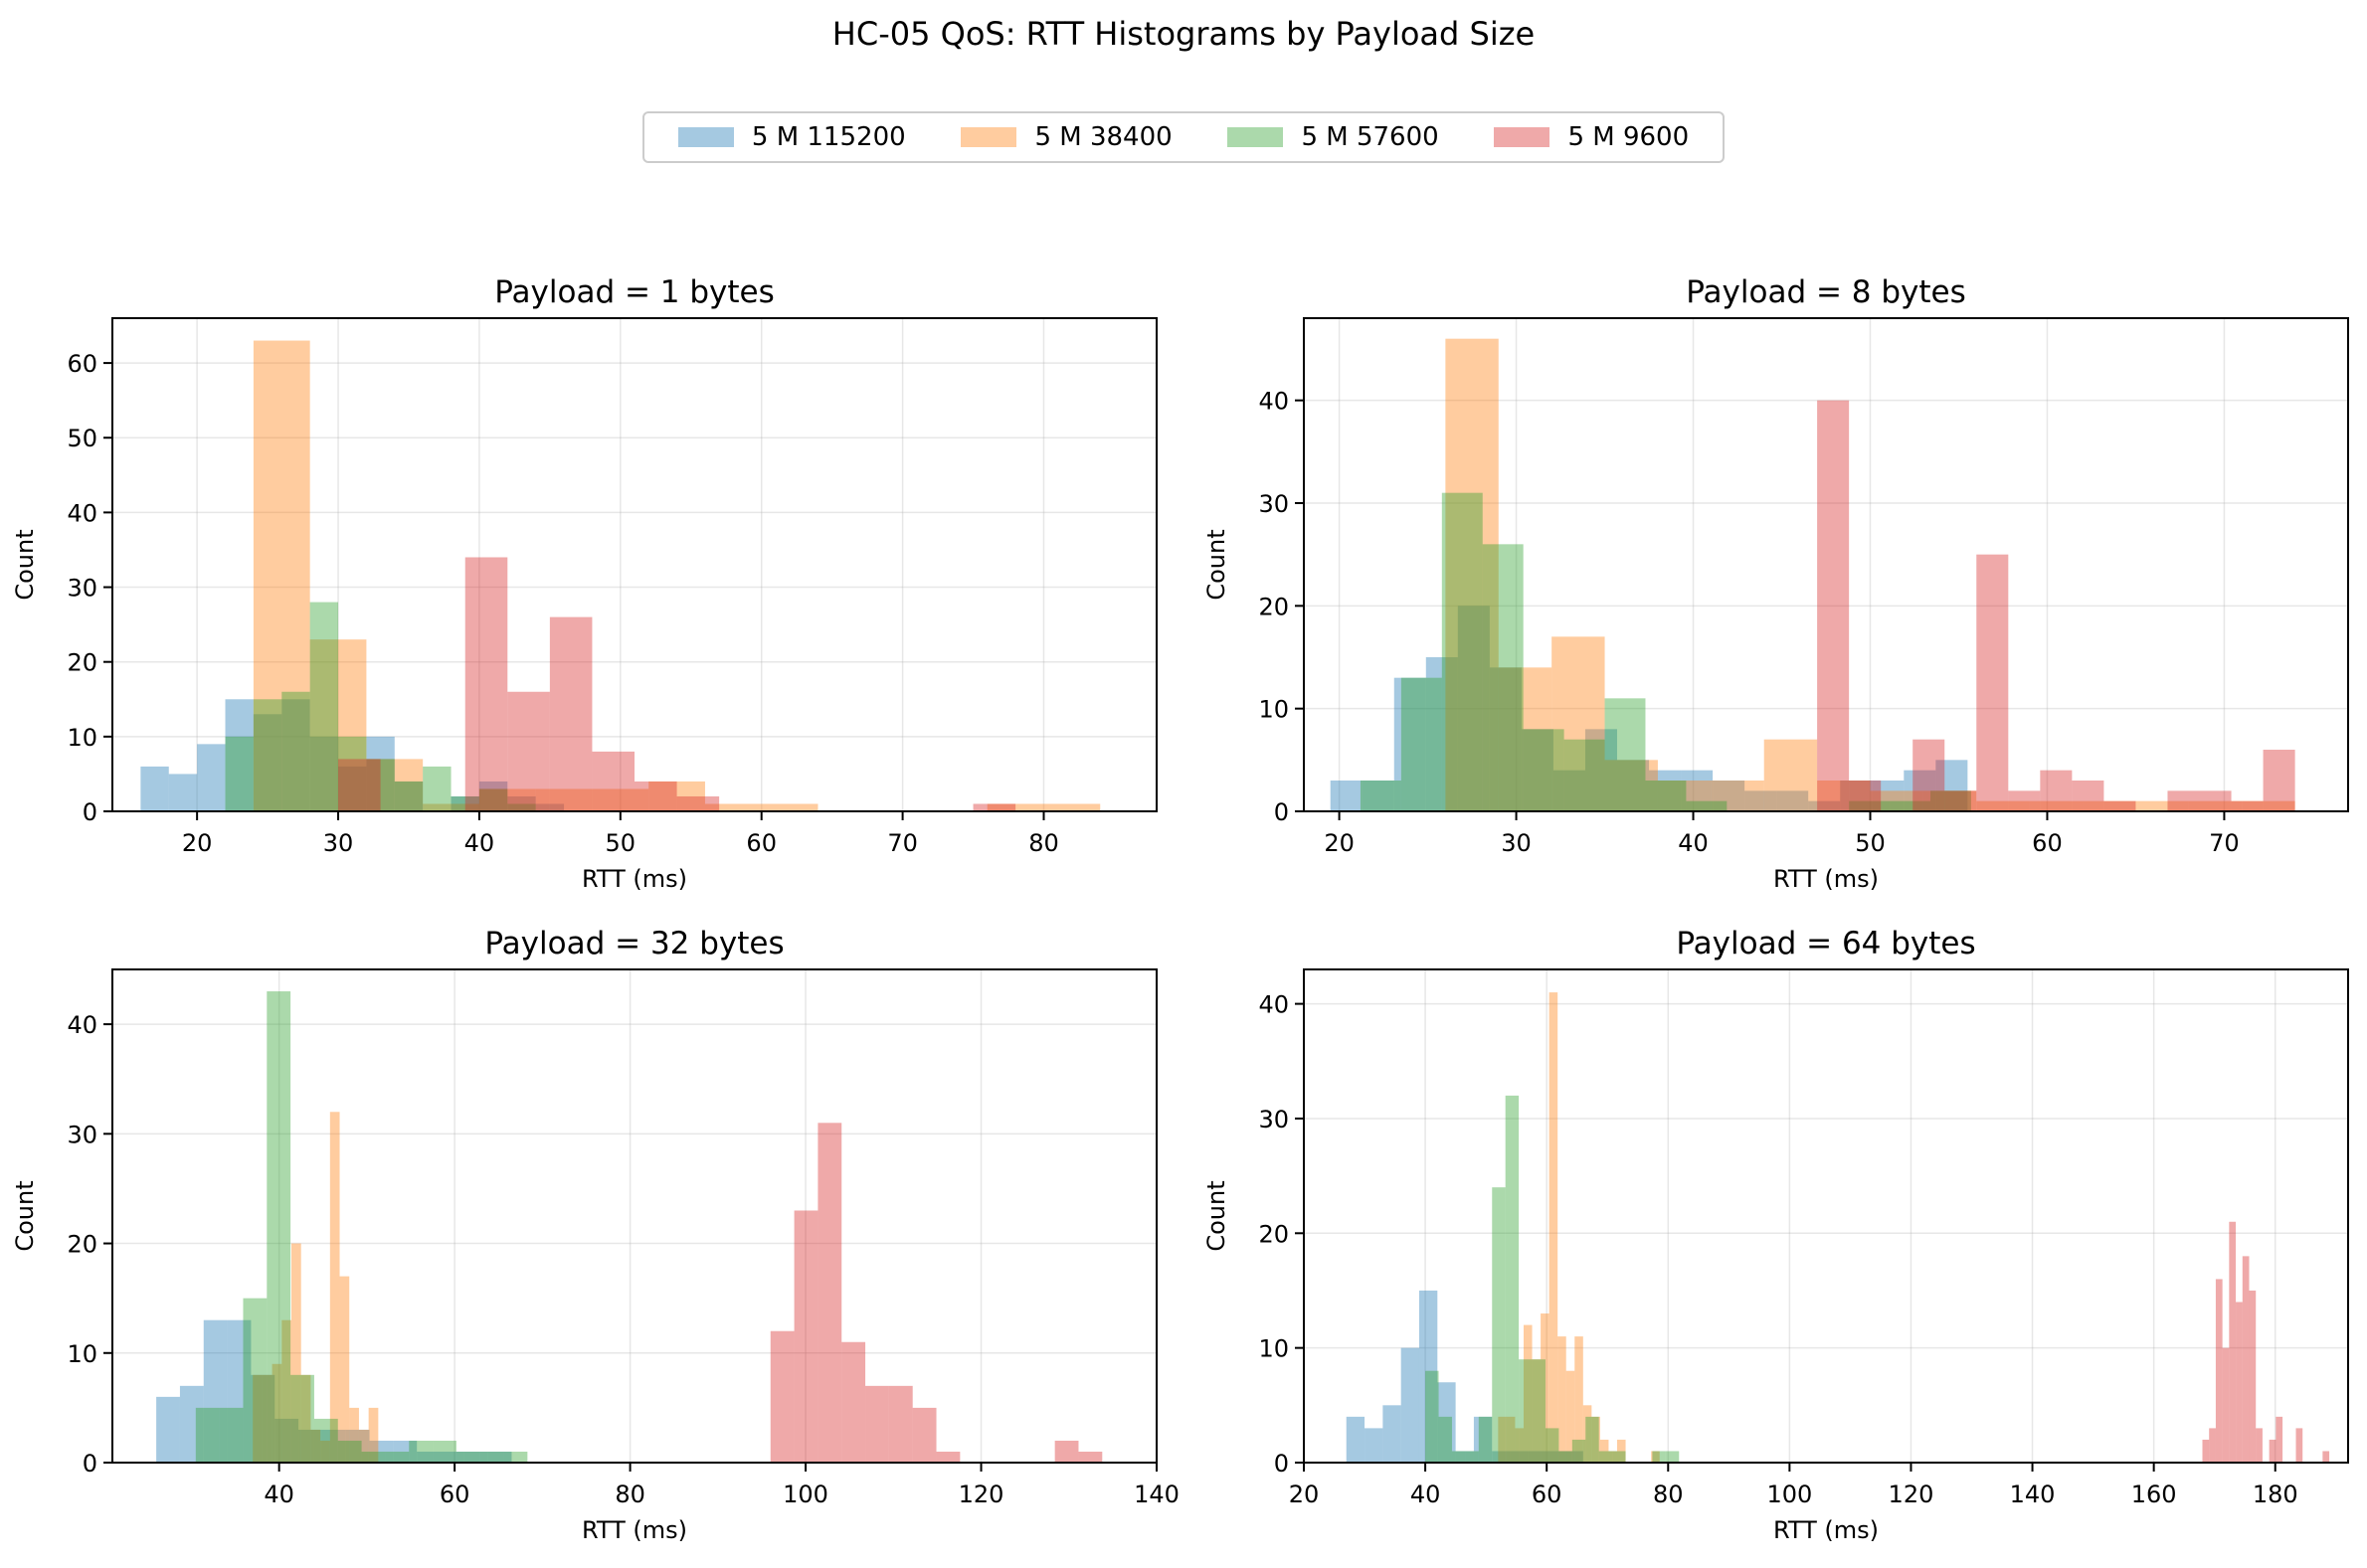 This screenshot has width=2367, height=1568. What do you see at coordinates (82, 589) in the screenshot?
I see `y-tick-label: 30` at bounding box center [82, 589].